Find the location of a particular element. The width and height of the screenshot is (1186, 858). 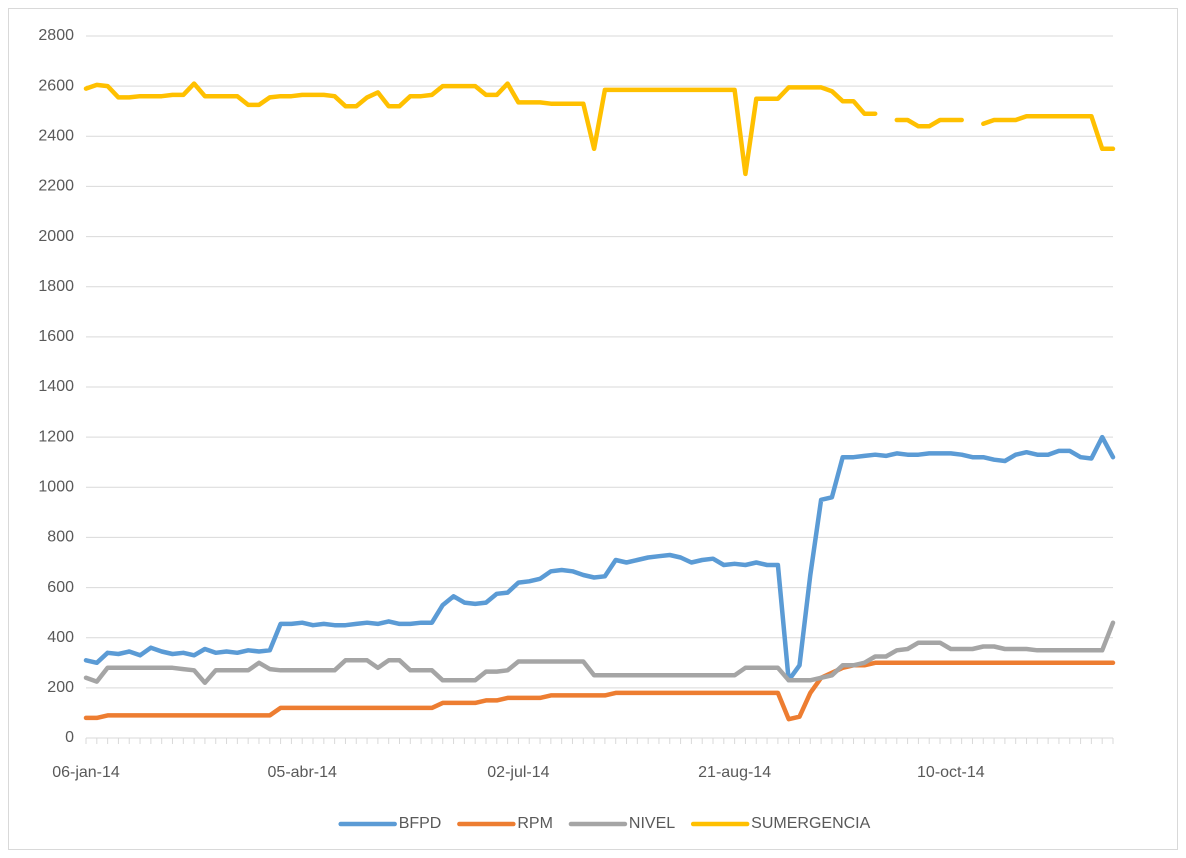

x-tick-label: 05-abr-14 is located at coordinates (302, 772).